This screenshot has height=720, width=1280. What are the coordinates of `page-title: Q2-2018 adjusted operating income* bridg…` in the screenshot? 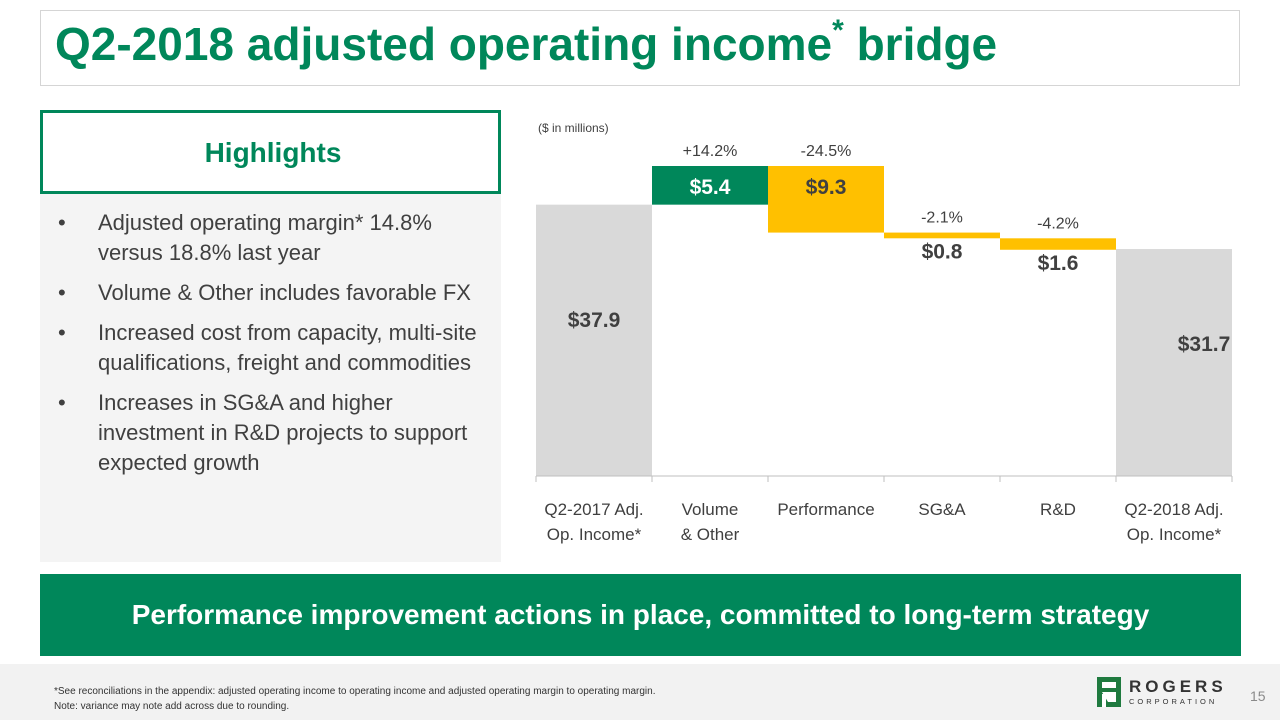 It's located at (526, 42).